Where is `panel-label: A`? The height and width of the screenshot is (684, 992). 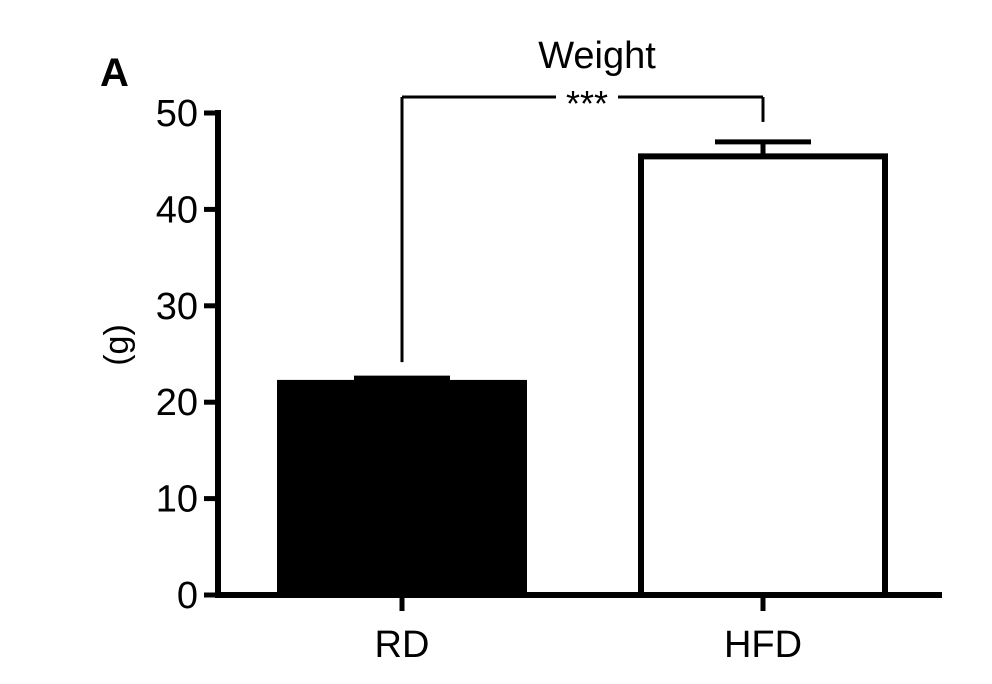 panel-label: A is located at coordinates (114, 73).